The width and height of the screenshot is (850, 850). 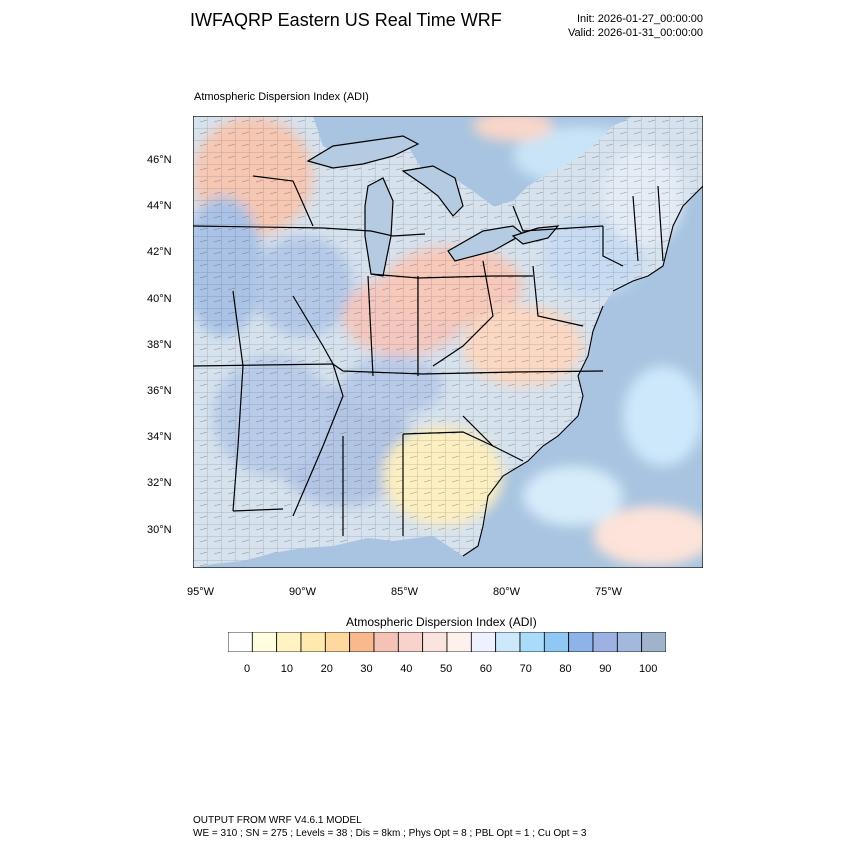 I want to click on init-time: Init: 2026-01-27_00:00:00, so click(x=640, y=19).